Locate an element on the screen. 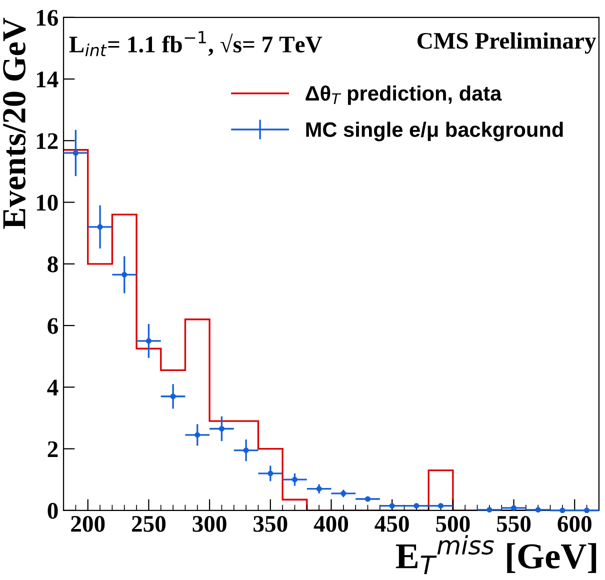  y-tick-label: 6 is located at coordinates (53, 326).